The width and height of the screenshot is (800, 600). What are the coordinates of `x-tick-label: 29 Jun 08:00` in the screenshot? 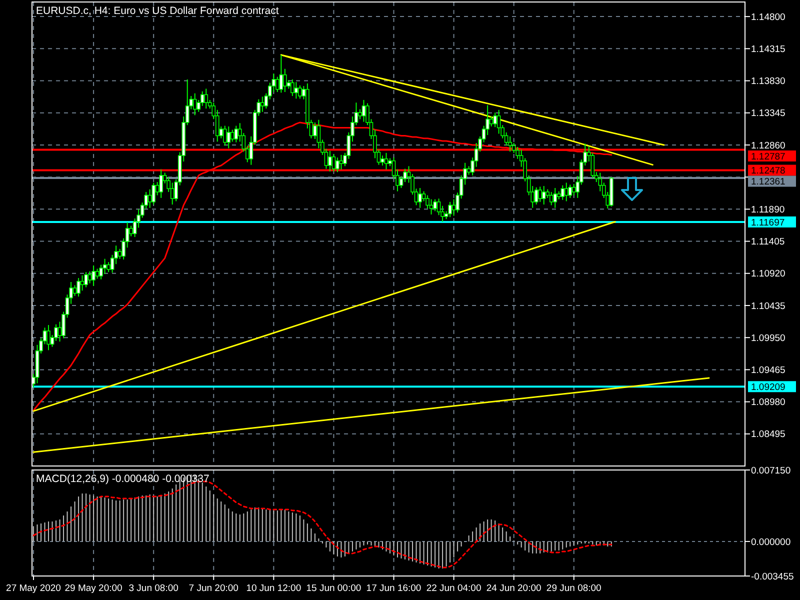 It's located at (574, 588).